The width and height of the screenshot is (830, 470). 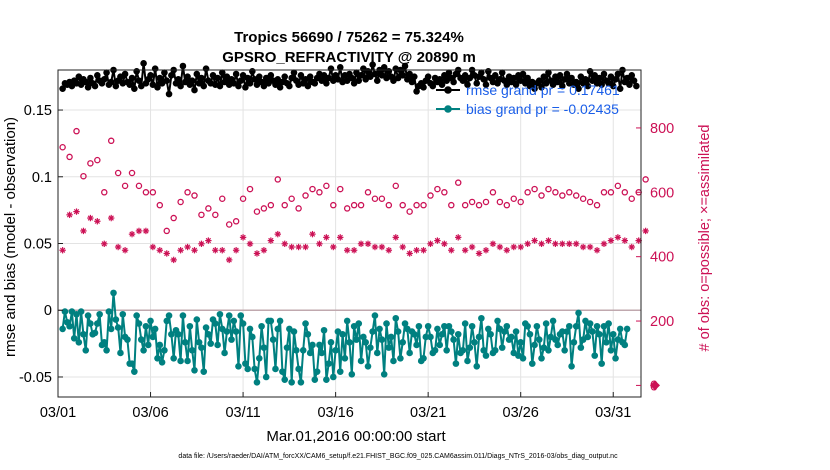 I want to click on x-tick-label-4: 03/21, so click(x=428, y=413).